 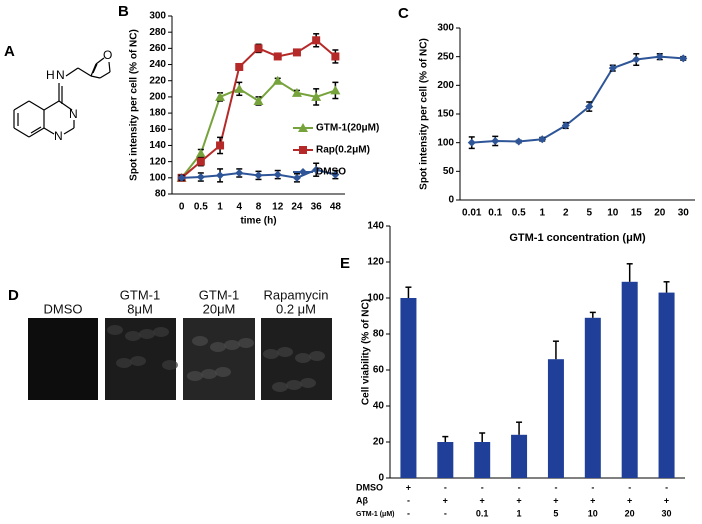 I want to click on image-caption: DMSO, so click(x=63, y=308).